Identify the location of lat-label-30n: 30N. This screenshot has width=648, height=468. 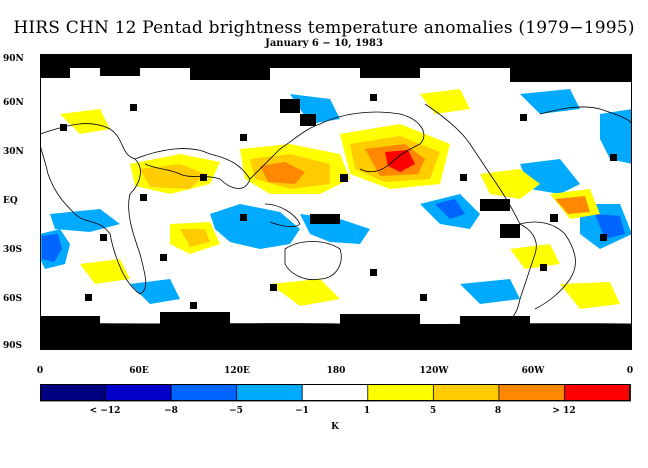
(13, 152).